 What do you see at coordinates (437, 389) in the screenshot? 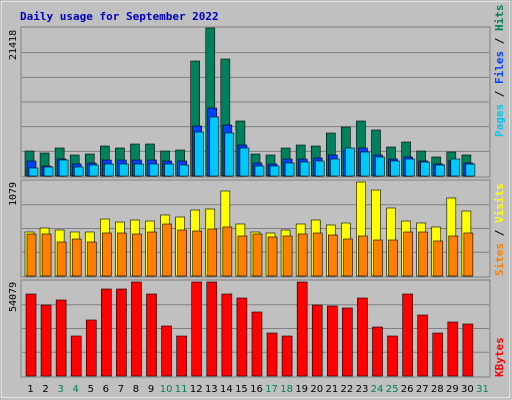
I see `day-label-28: 28` at bounding box center [437, 389].